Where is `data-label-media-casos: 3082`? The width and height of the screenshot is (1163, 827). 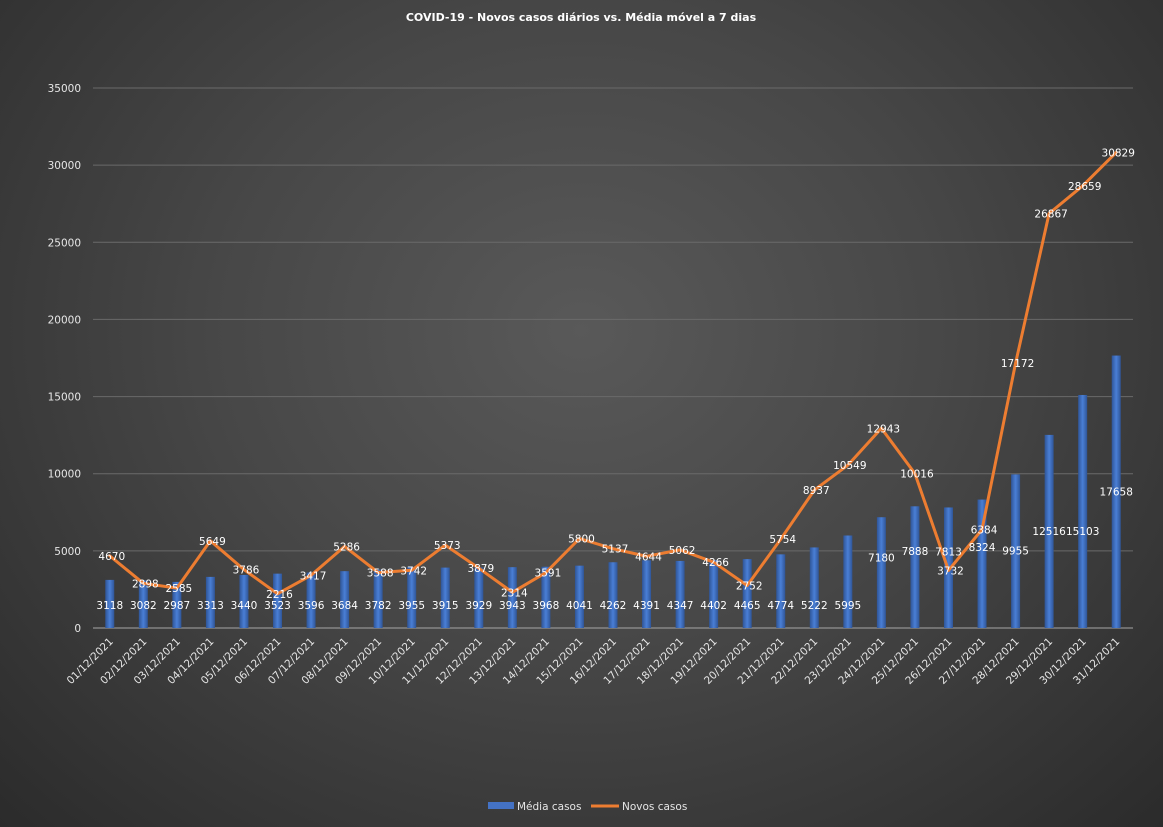 data-label-media-casos: 3082 is located at coordinates (143, 606).